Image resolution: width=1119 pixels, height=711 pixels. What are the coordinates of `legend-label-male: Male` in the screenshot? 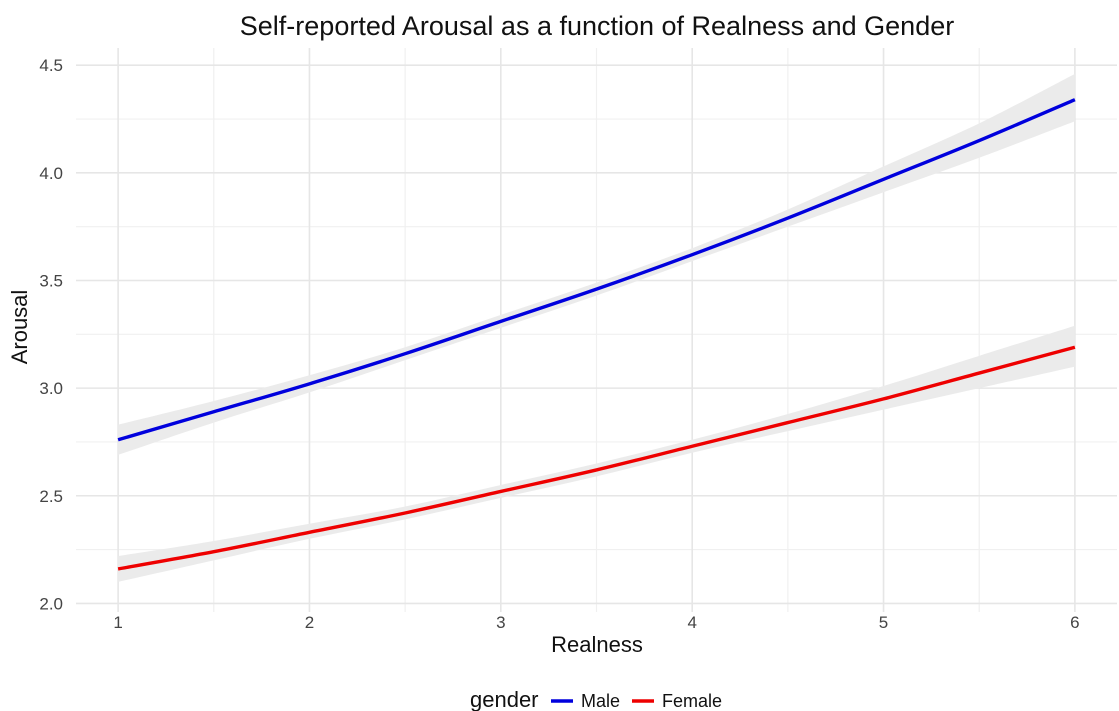 It's located at (600, 701).